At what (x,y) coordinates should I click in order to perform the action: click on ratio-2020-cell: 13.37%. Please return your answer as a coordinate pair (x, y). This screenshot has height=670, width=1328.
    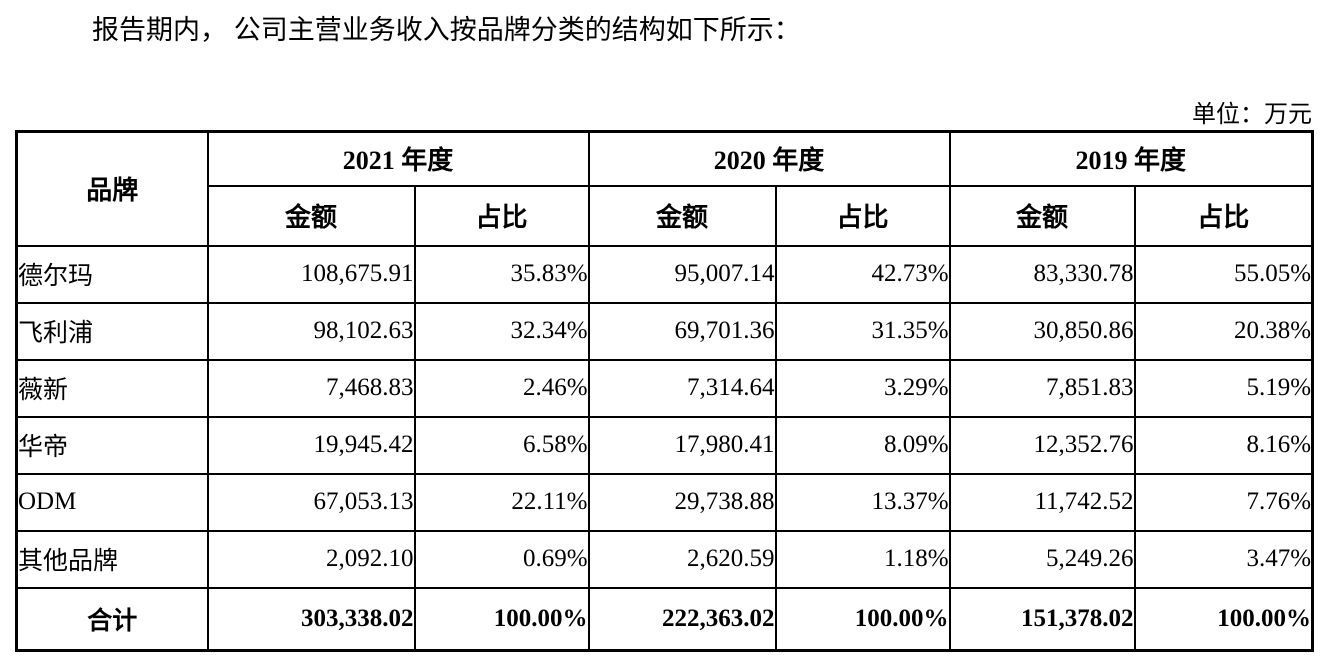
    Looking at the image, I should click on (862, 502).